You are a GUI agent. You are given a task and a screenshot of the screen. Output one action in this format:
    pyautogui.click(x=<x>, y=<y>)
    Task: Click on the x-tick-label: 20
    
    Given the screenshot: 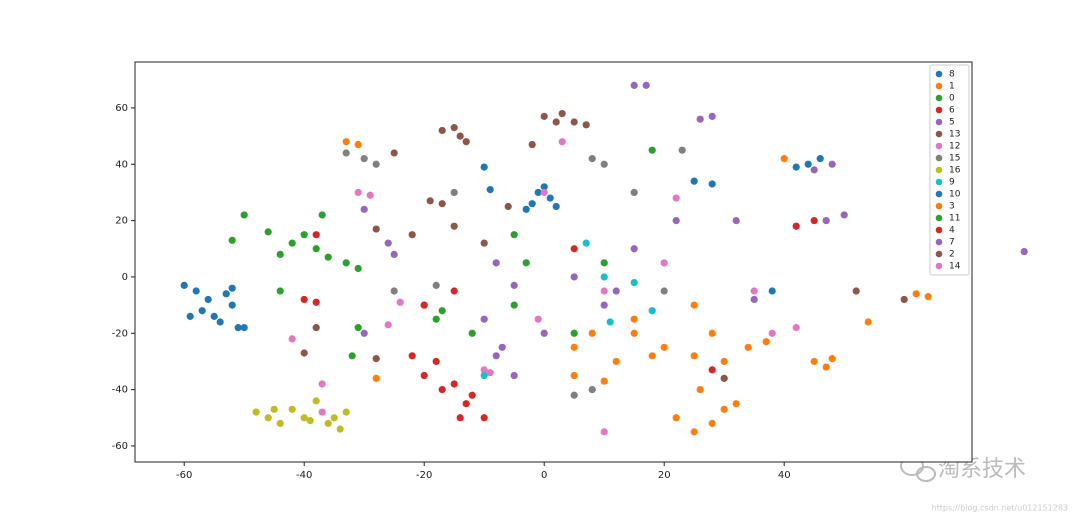 What is the action you would take?
    pyautogui.click(x=664, y=475)
    